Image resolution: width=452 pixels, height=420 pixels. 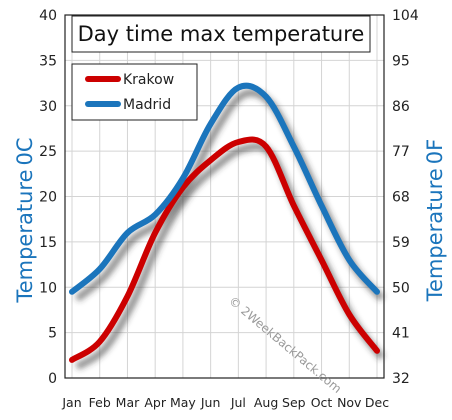 What do you see at coordinates (48, 243) in the screenshot?
I see `left-tick-label: 15` at bounding box center [48, 243].